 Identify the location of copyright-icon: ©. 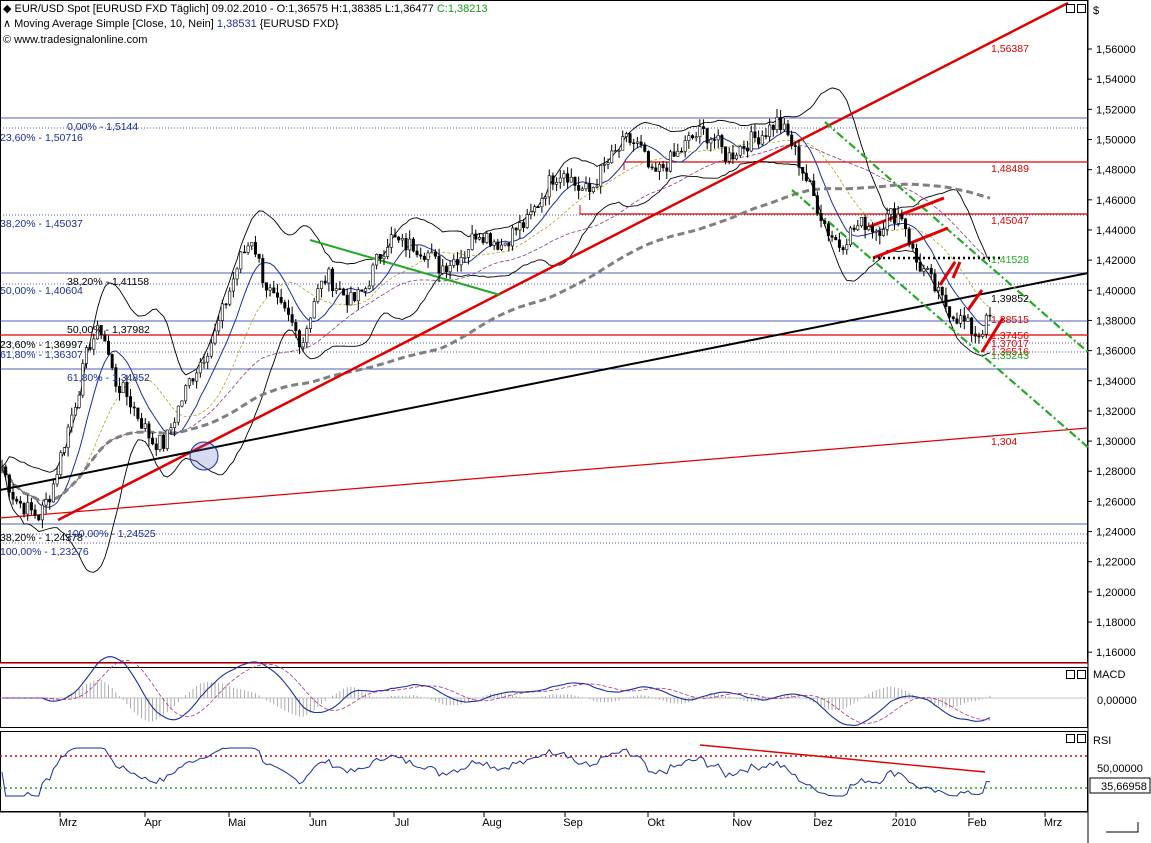
(7, 40).